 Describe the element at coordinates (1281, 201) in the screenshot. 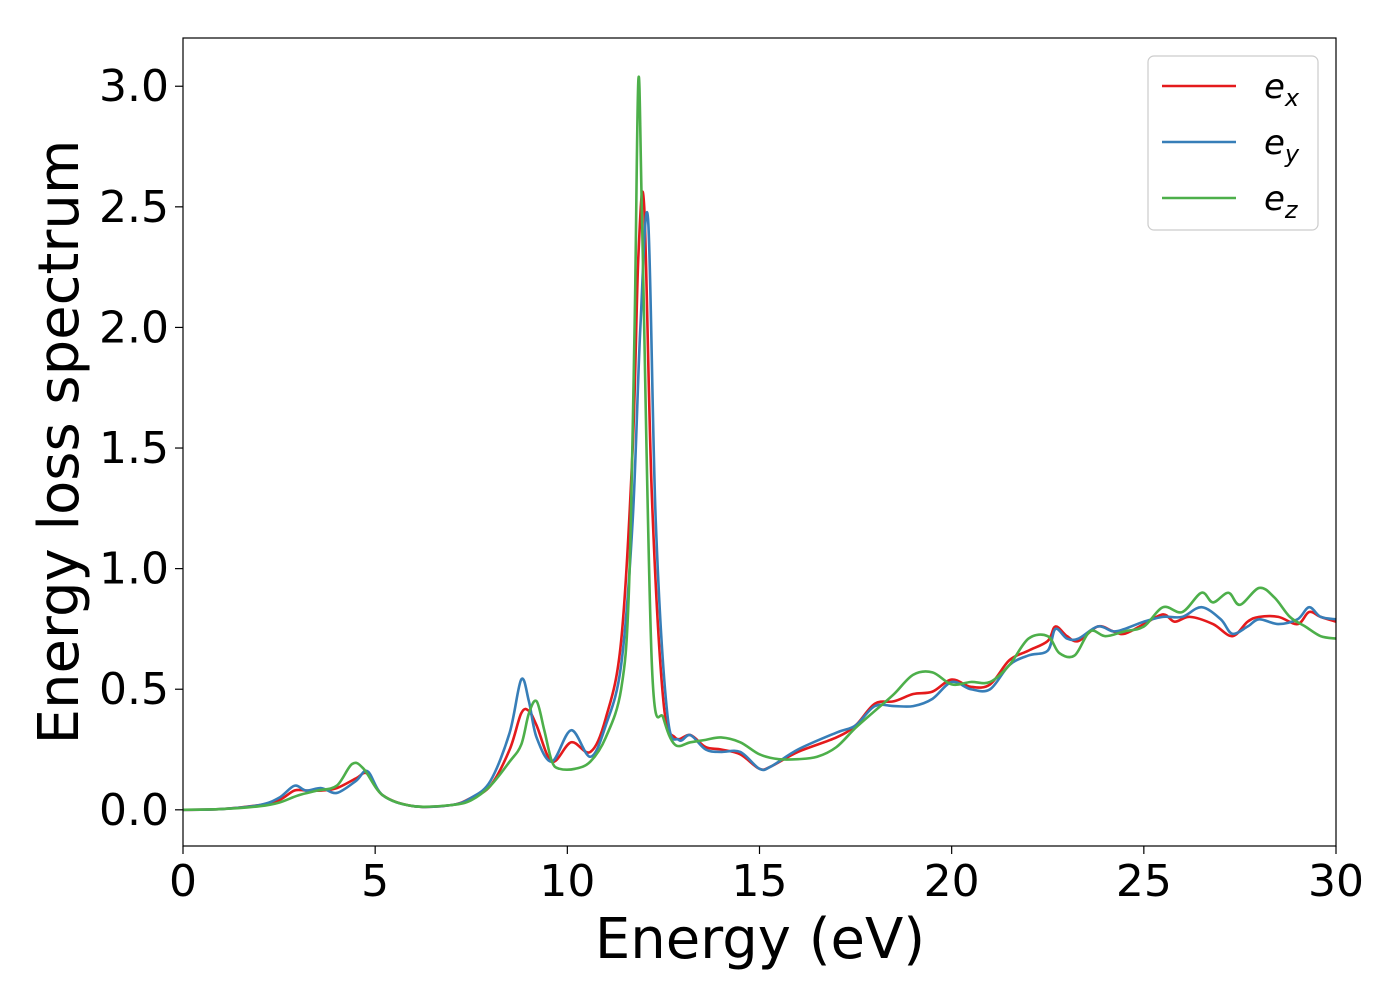

I see `legend-label-z: ez` at that location.